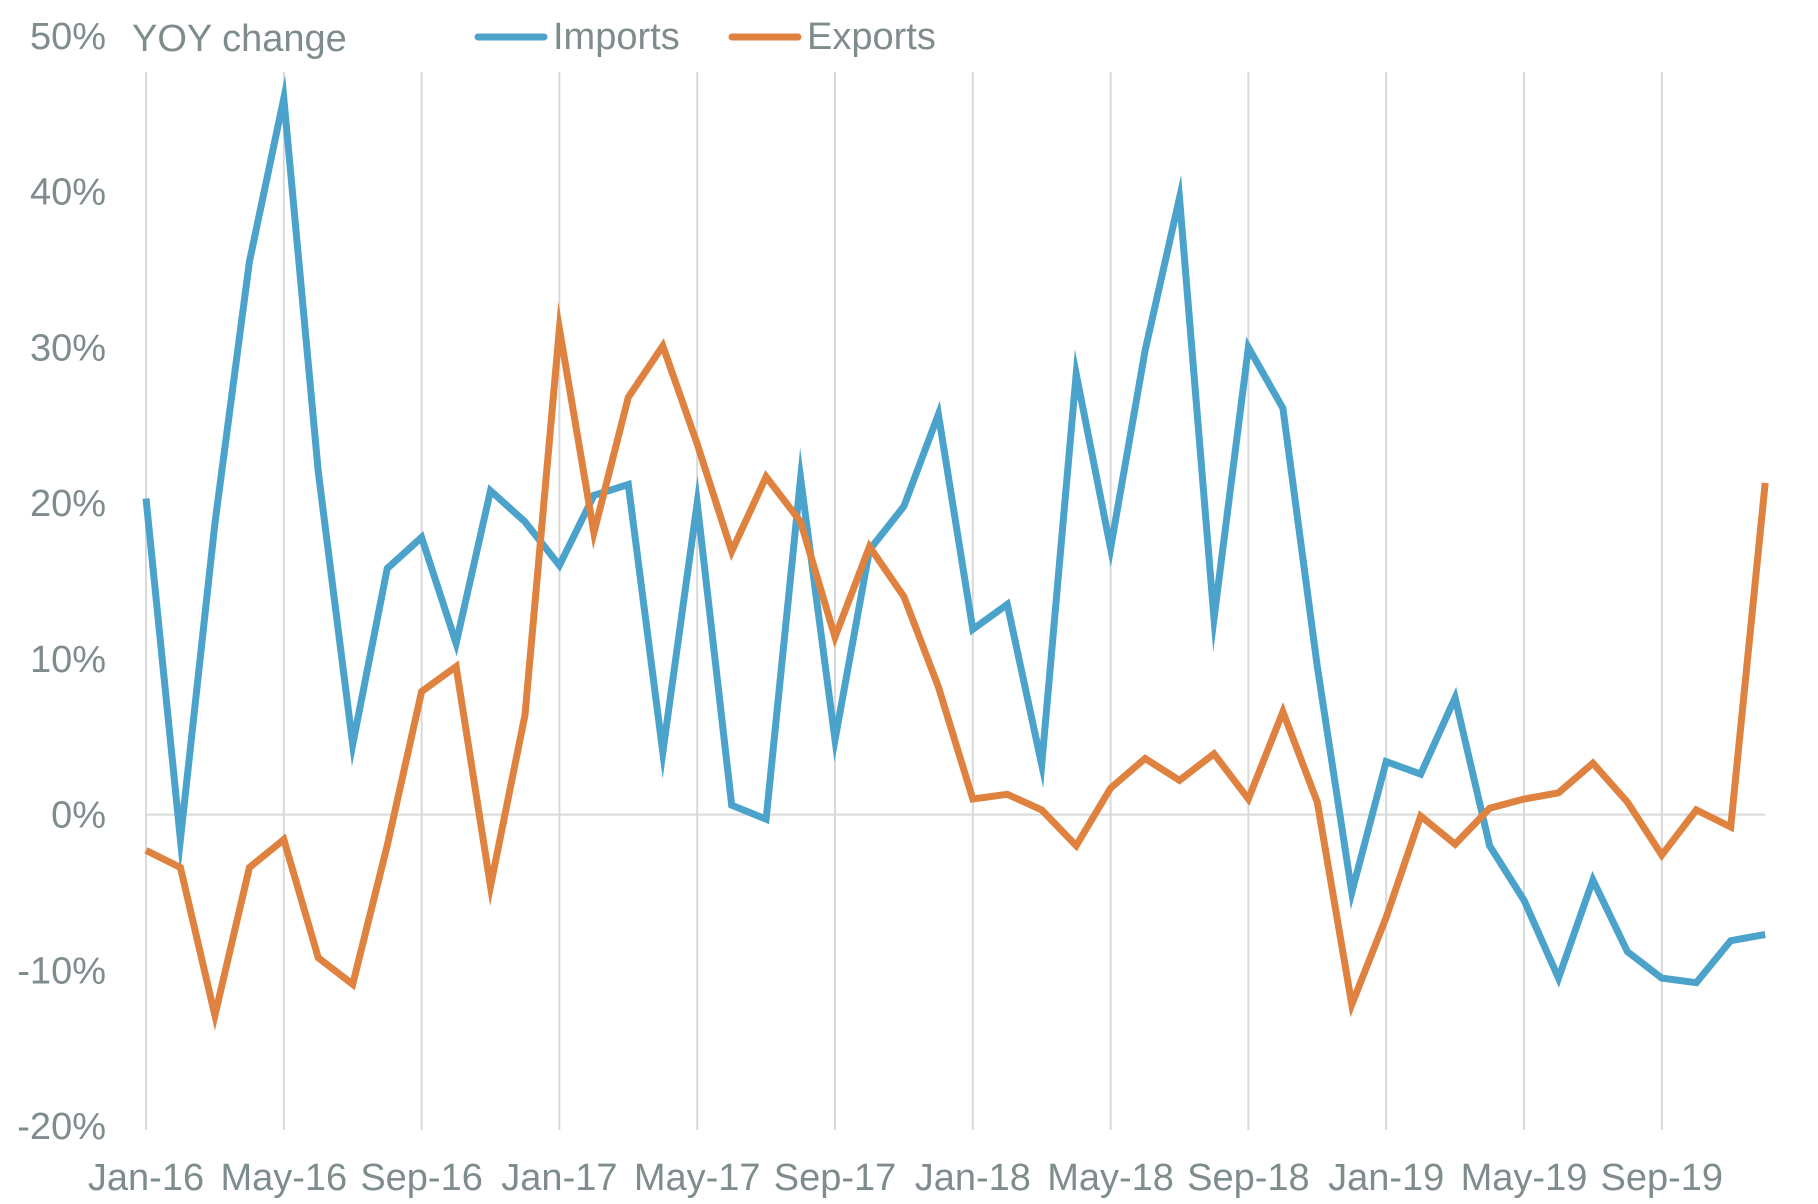 Image resolution: width=1818 pixels, height=1204 pixels. I want to click on x-tick-label: Sep-17, so click(835, 1178).